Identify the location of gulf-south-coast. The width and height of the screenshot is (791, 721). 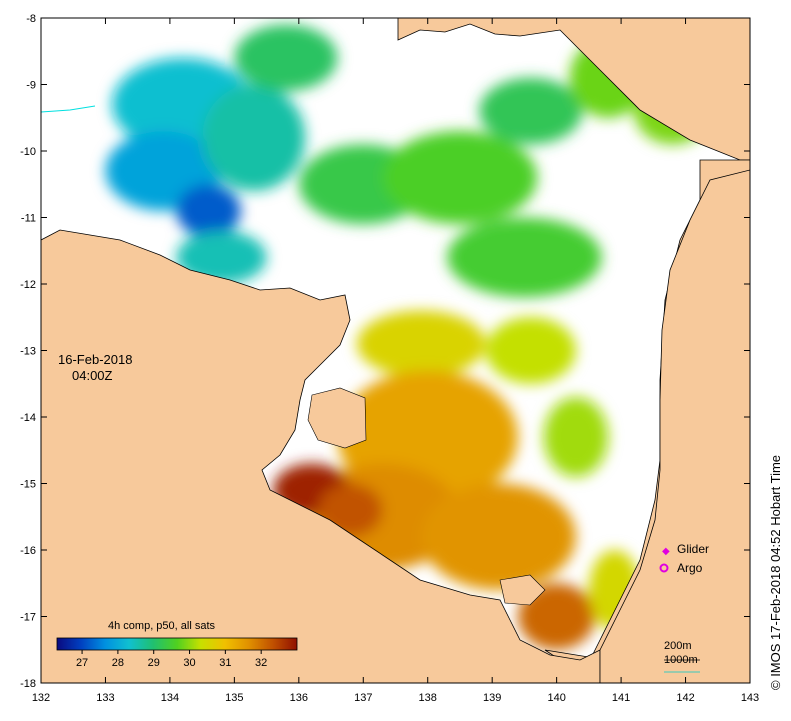
(674, 426).